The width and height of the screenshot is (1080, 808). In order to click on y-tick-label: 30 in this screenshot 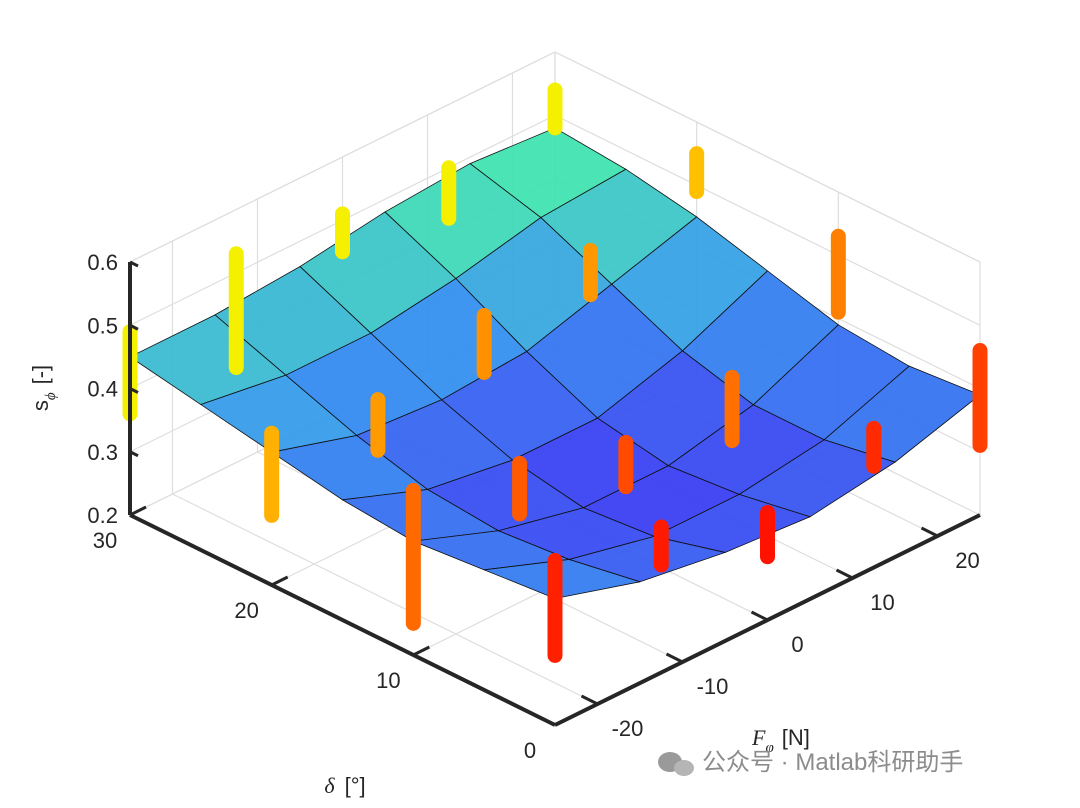, I will do `click(105, 540)`.